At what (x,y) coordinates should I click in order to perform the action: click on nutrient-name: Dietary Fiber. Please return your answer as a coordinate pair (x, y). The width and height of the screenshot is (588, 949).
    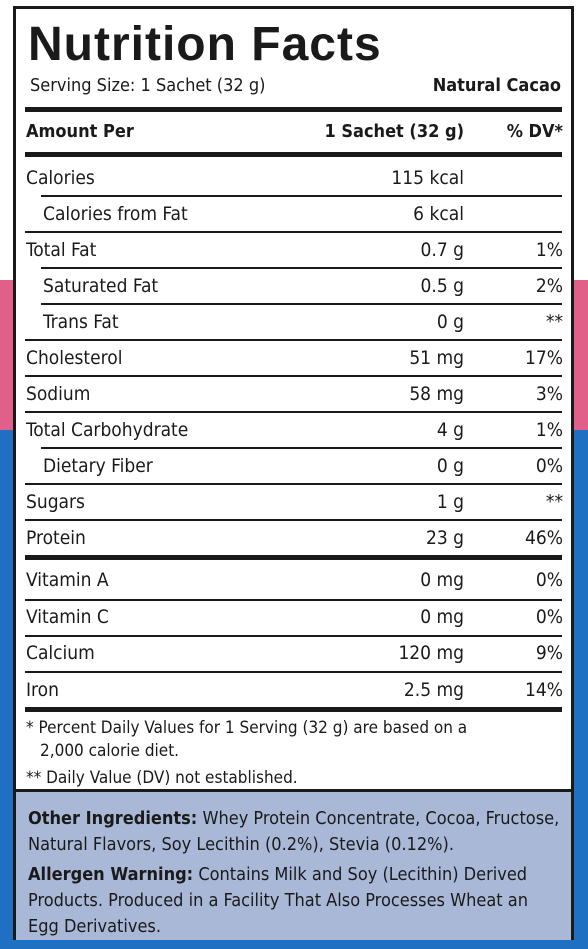
    Looking at the image, I should click on (98, 466).